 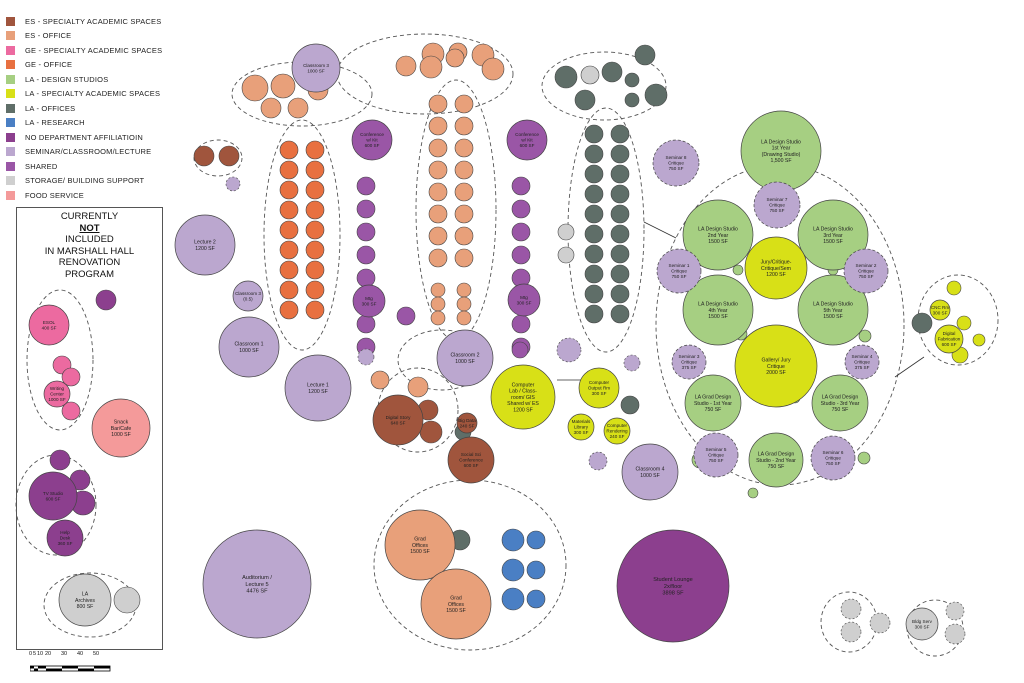 What do you see at coordinates (31, 654) in the screenshot?
I see `scale-label: 0` at bounding box center [31, 654].